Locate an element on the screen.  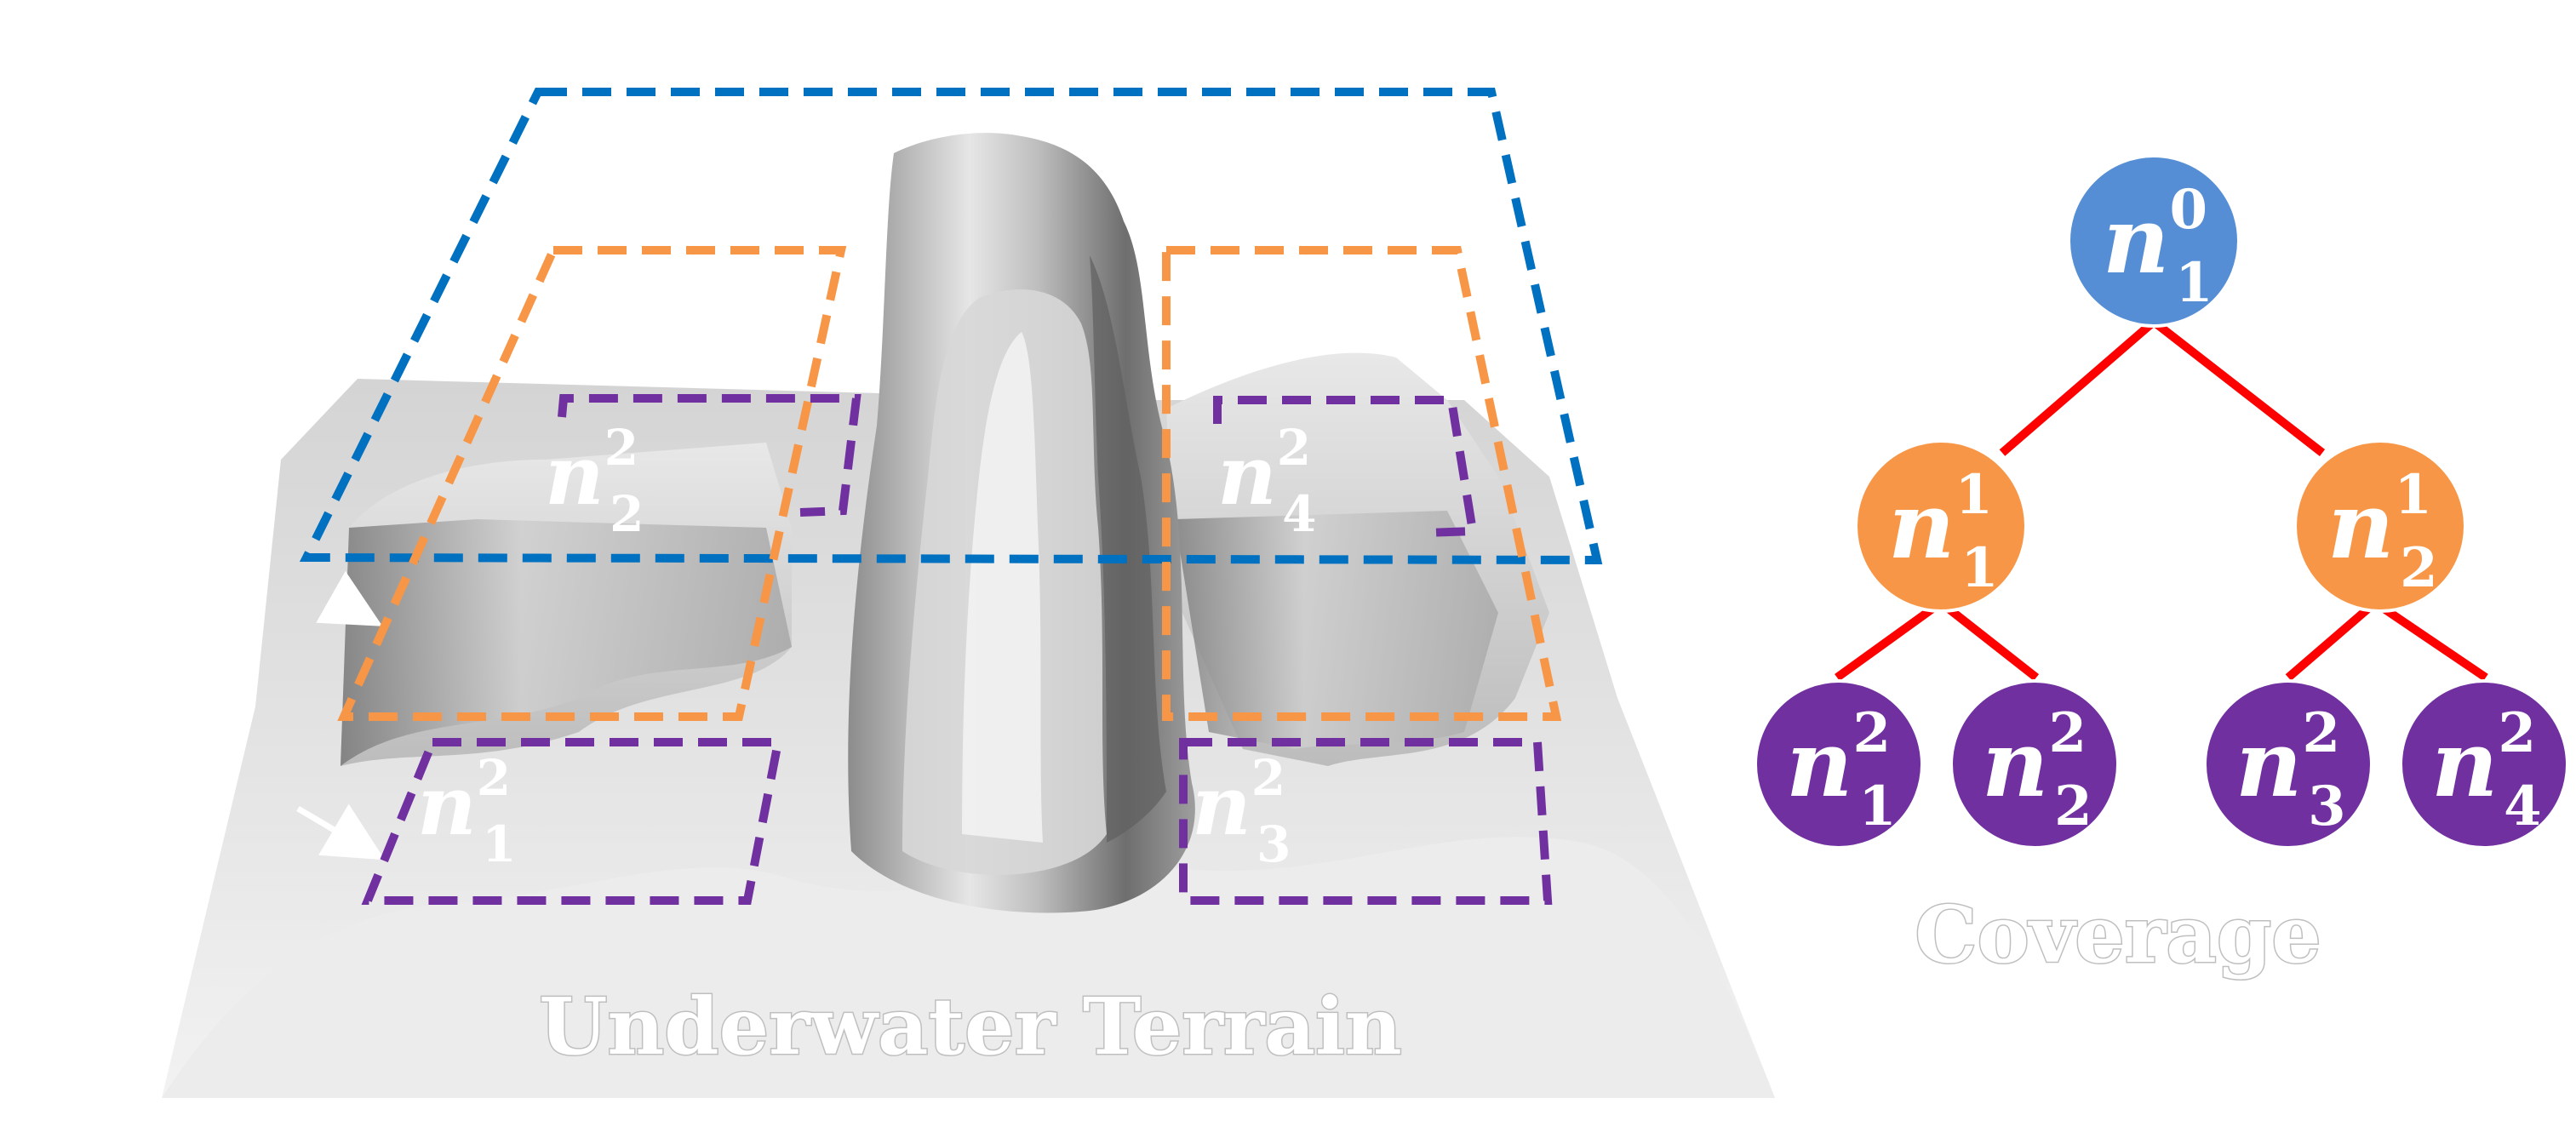
node-label: n0 1 is located at coordinates (2158, 246).